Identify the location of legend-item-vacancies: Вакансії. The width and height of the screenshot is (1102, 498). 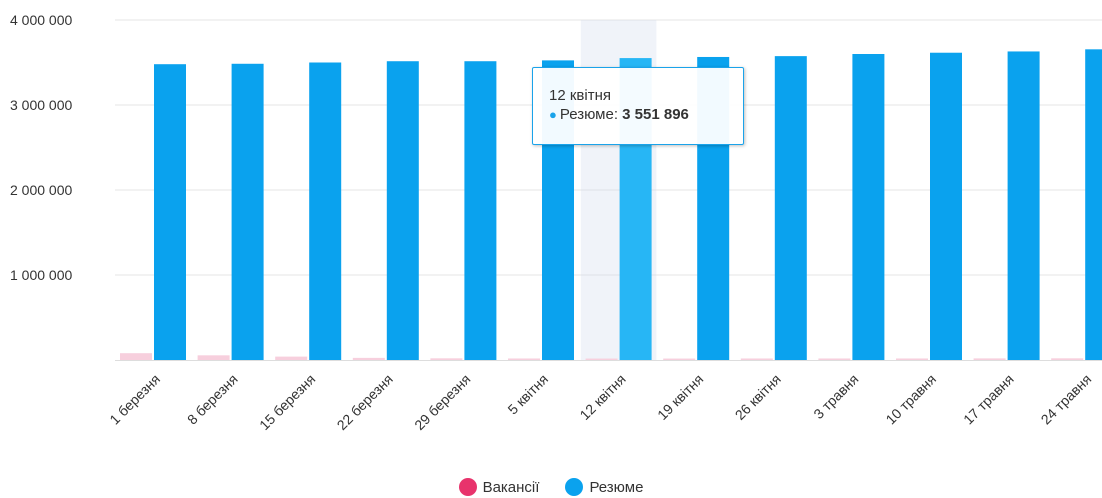
(499, 487).